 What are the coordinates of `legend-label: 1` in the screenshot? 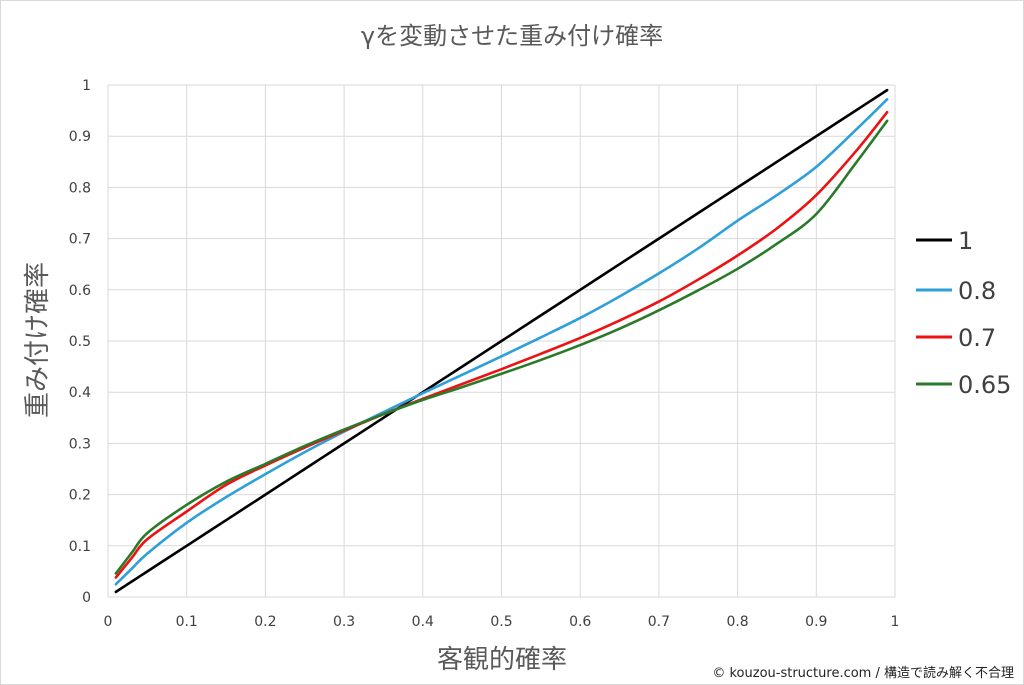 It's located at (965, 241).